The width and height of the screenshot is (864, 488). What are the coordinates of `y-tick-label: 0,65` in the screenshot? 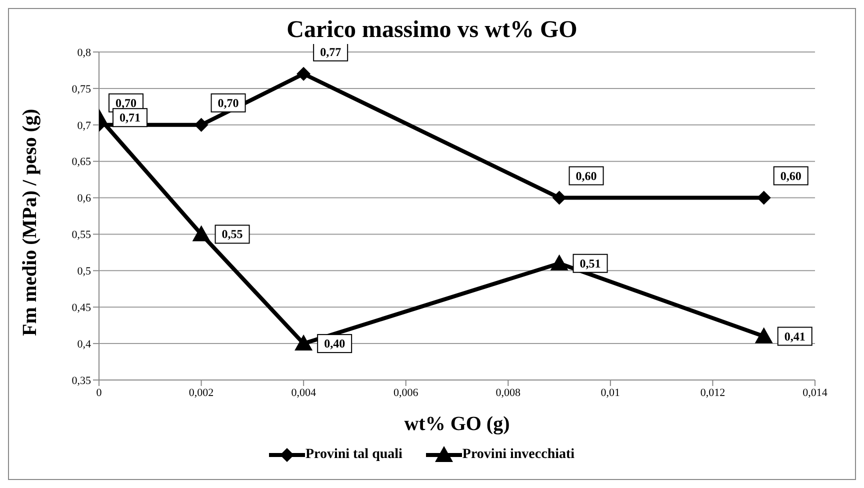 It's located at (82, 162).